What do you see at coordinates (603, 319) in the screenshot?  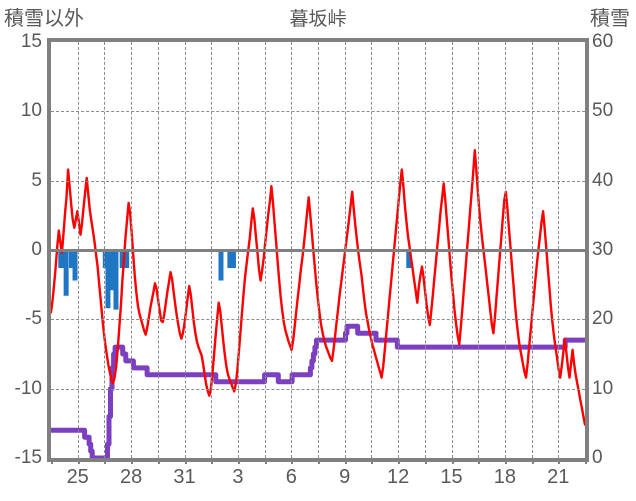 I see `right-axis-tick: 20` at bounding box center [603, 319].